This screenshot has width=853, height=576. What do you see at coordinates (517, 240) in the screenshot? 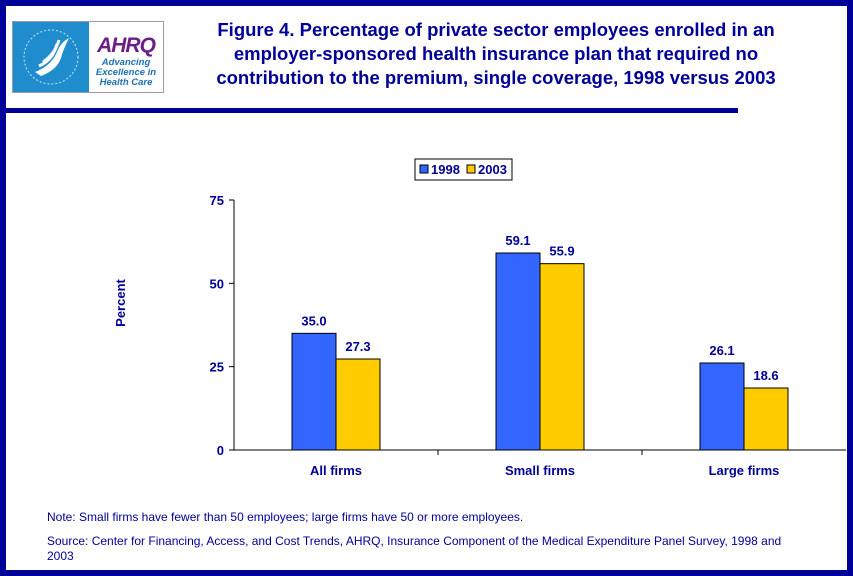
I see `data-label: 59.1` at bounding box center [517, 240].